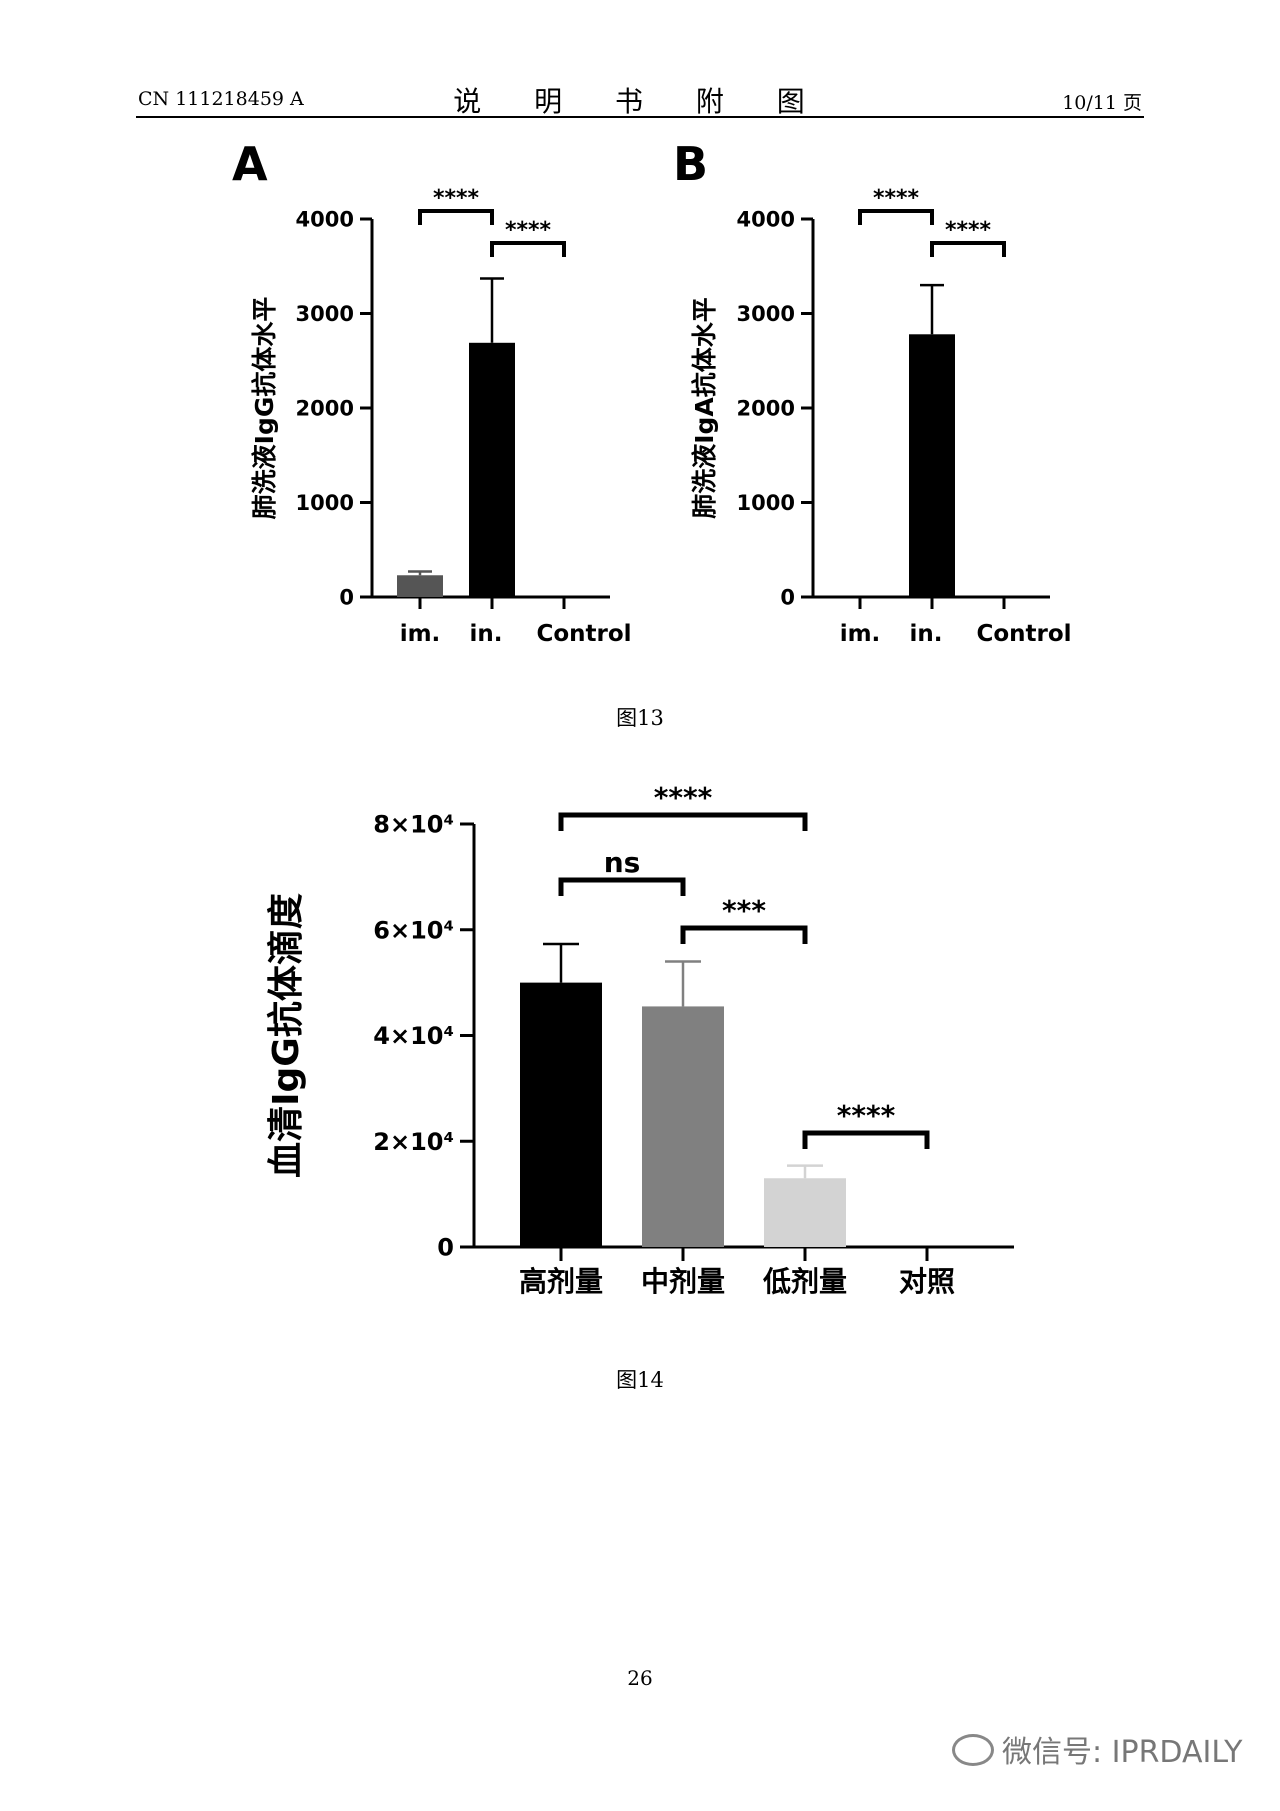 The image size is (1280, 1811). What do you see at coordinates (683, 1281) in the screenshot?
I see `x-category-label: 中剂量` at bounding box center [683, 1281].